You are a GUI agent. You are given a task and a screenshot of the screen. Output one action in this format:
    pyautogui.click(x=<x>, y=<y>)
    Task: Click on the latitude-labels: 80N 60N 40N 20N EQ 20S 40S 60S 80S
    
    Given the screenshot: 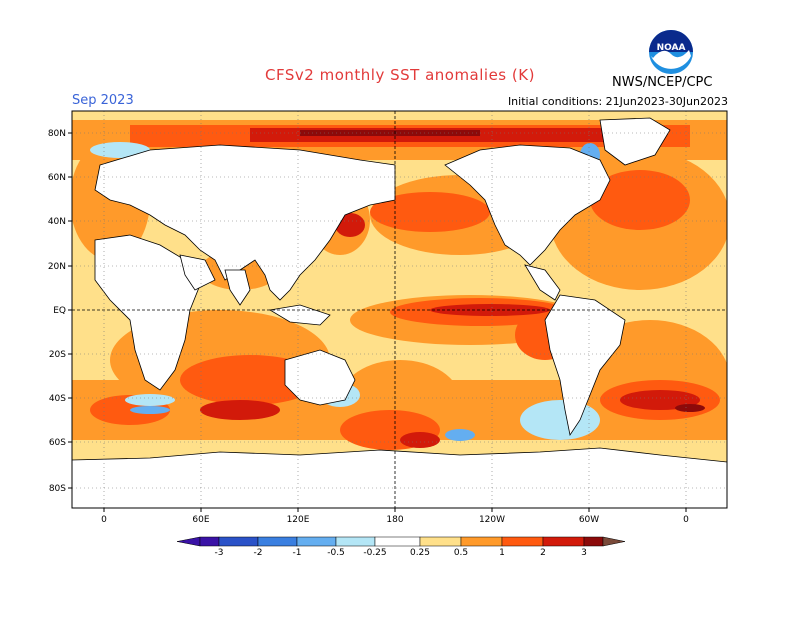 What is the action you would take?
    pyautogui.click(x=57, y=311)
    